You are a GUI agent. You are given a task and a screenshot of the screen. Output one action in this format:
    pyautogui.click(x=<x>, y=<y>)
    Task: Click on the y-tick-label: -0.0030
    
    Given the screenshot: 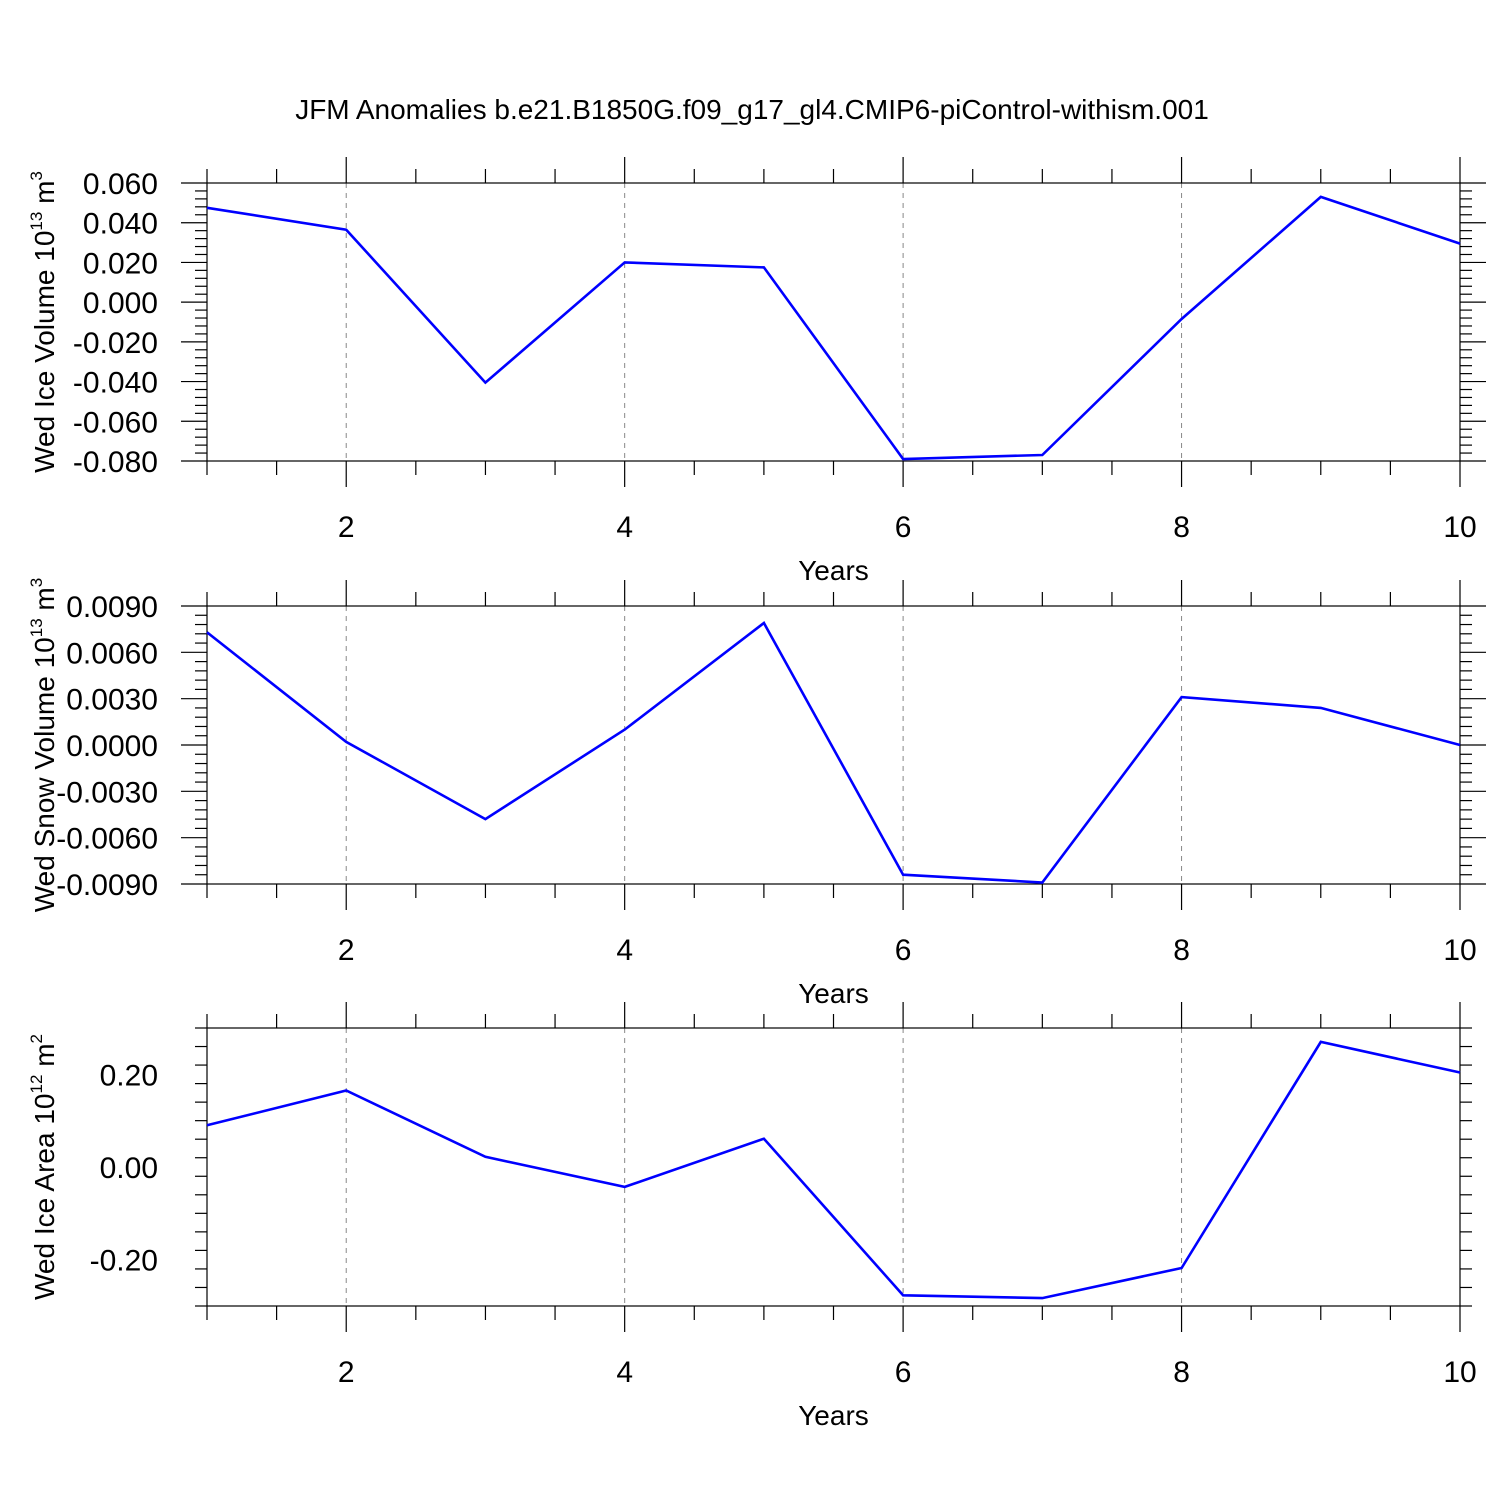 What is the action you would take?
    pyautogui.click(x=107, y=792)
    